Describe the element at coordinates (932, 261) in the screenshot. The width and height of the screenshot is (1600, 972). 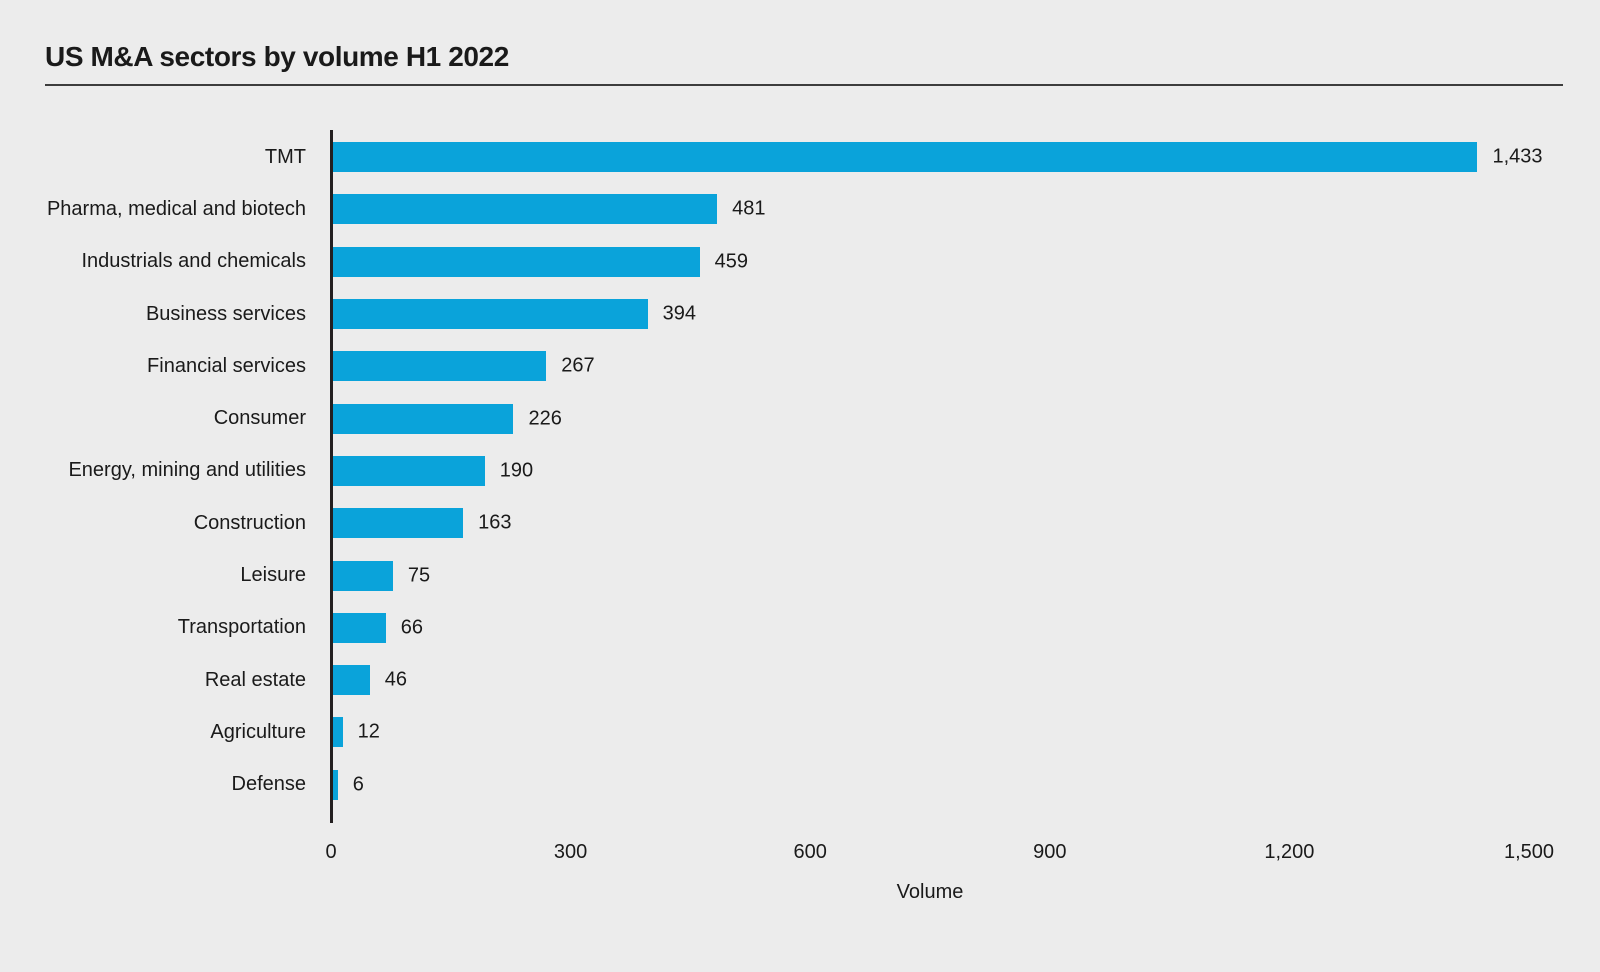
I see `bar-area: 459` at that location.